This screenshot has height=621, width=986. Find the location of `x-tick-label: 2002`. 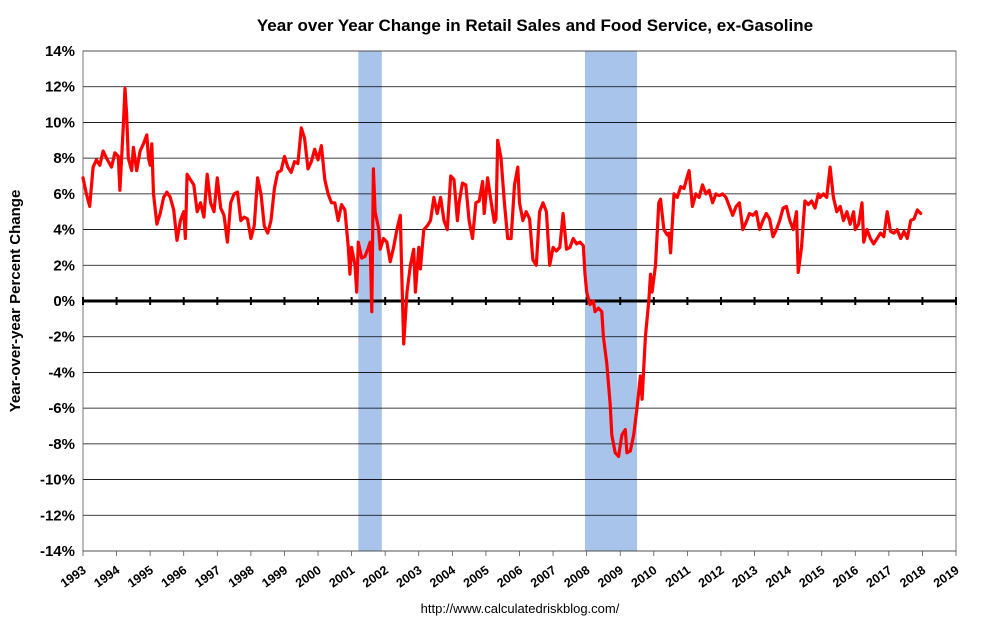

x-tick-label: 2002 is located at coordinates (375, 576).